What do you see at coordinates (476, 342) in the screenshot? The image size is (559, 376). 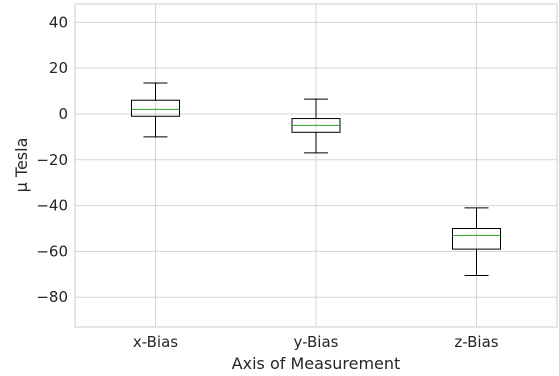 I see `x-tick-label: z-Bias` at bounding box center [476, 342].